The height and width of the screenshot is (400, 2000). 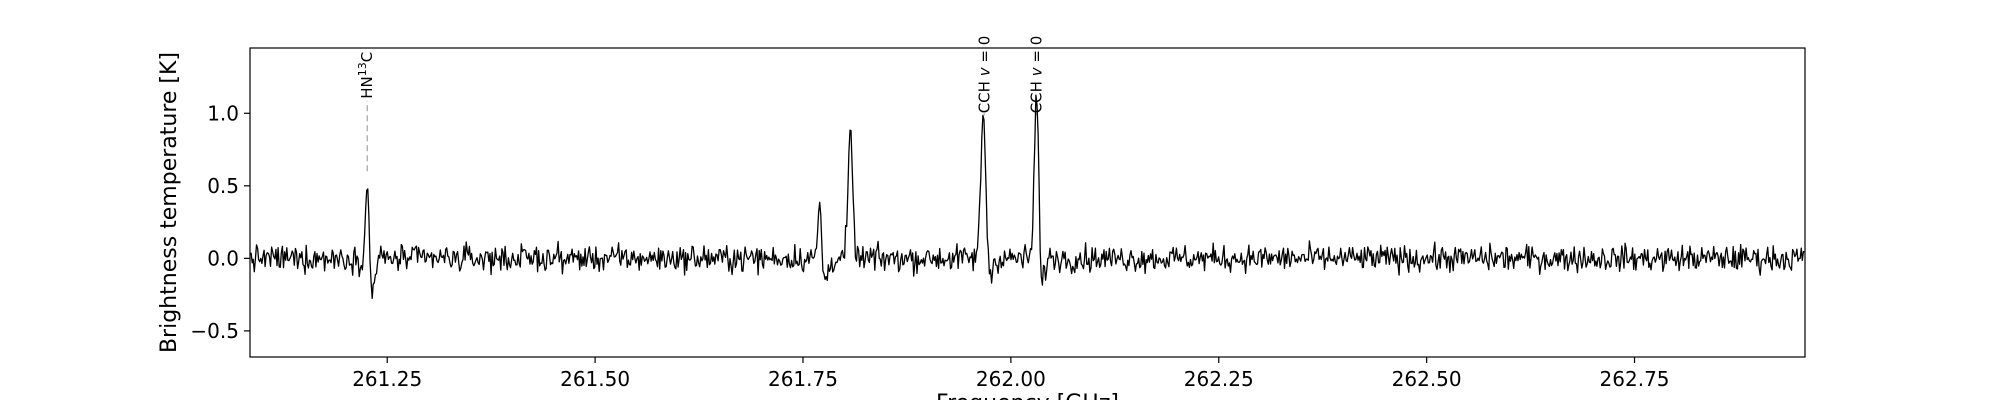 I want to click on x-tick-label: 262.50, so click(x=1427, y=379).